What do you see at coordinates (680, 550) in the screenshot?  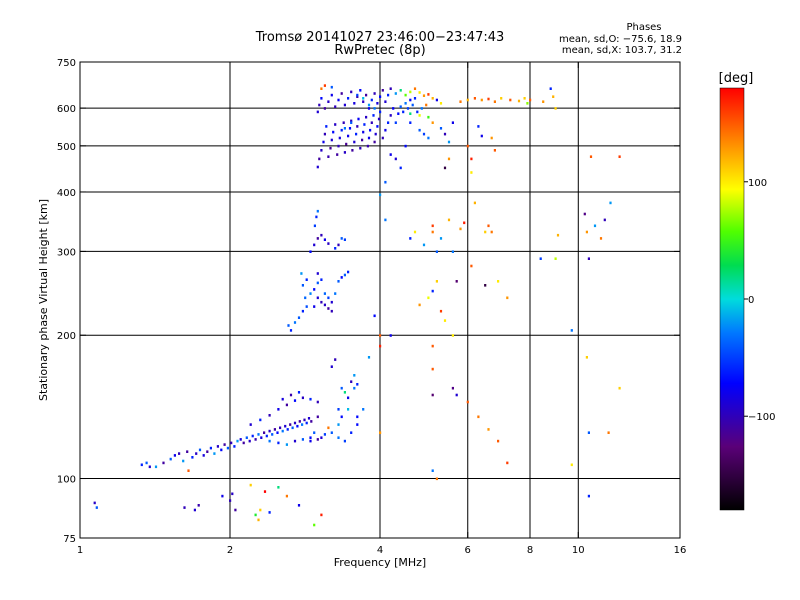 I see `x-tick-label: 16` at bounding box center [680, 550].